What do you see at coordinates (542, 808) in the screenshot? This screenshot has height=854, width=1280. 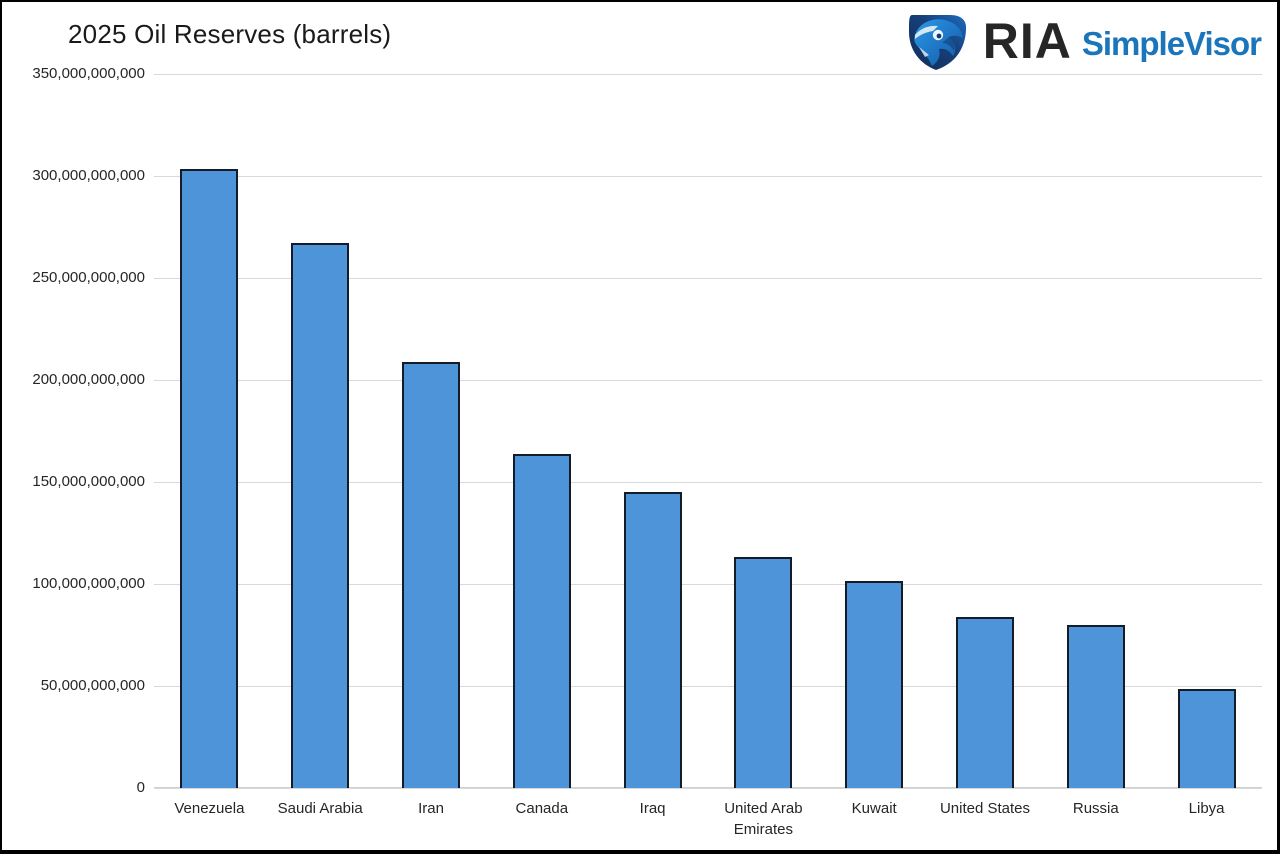 I see `x-axis-category-label: Canada` at bounding box center [542, 808].